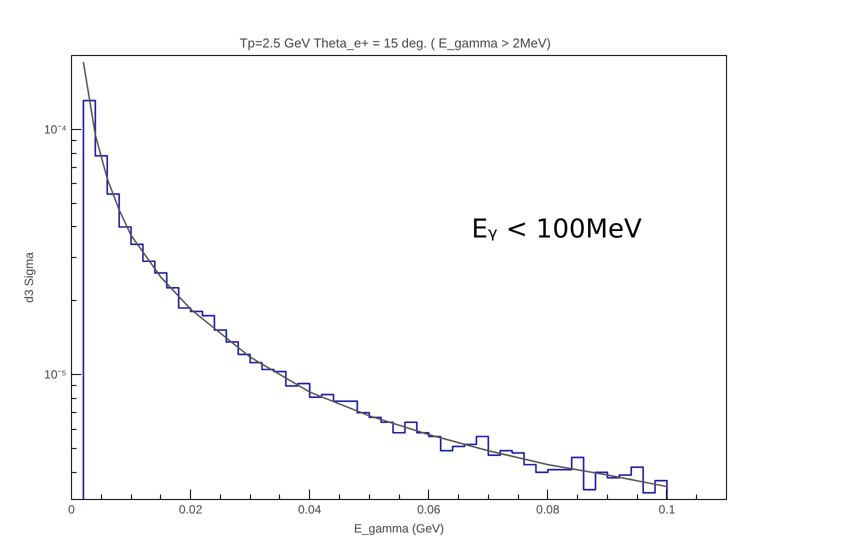  What do you see at coordinates (190, 509) in the screenshot?
I see `x-tick-label: 0.02` at bounding box center [190, 509].